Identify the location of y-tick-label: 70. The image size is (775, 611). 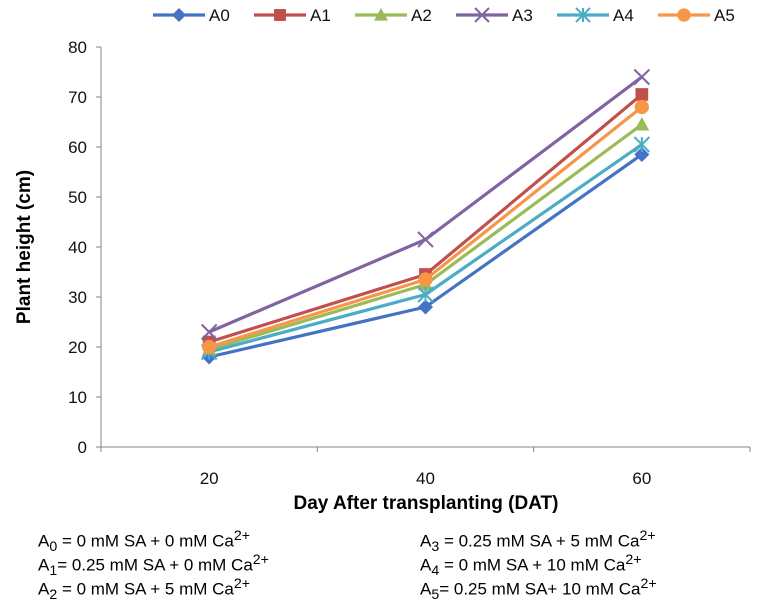
(77, 97).